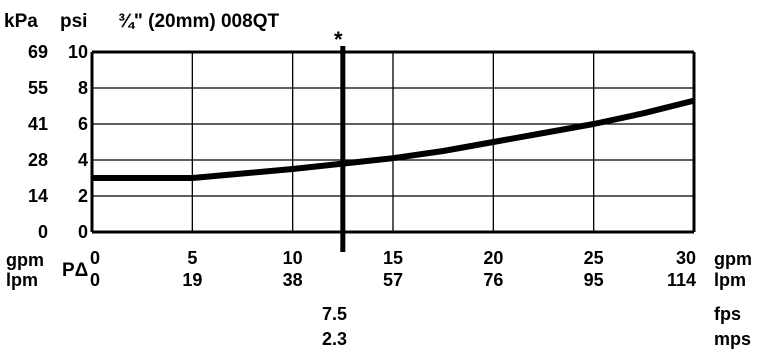 The height and width of the screenshot is (352, 775). Describe the element at coordinates (22, 280) in the screenshot. I see `left-label-lpm: lpm` at that location.